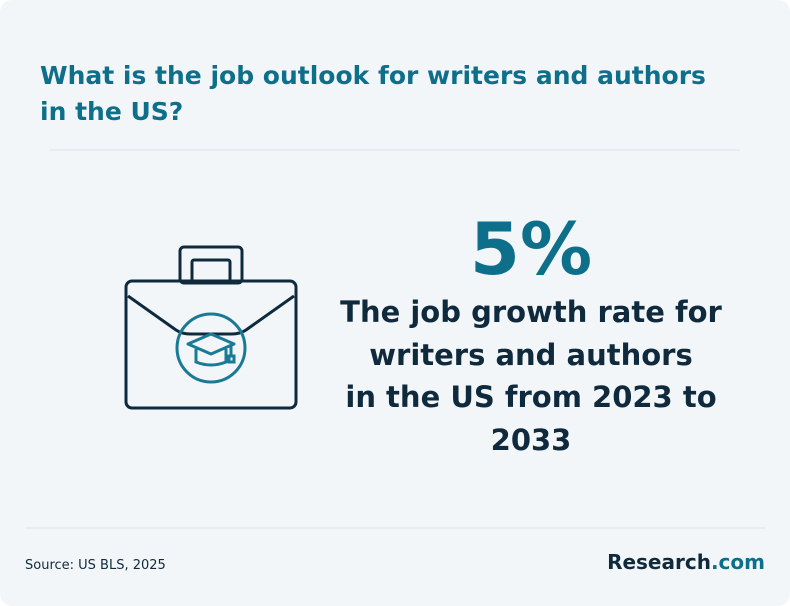 The height and width of the screenshot is (606, 790). I want to click on stat-value: 5%, so click(531, 249).